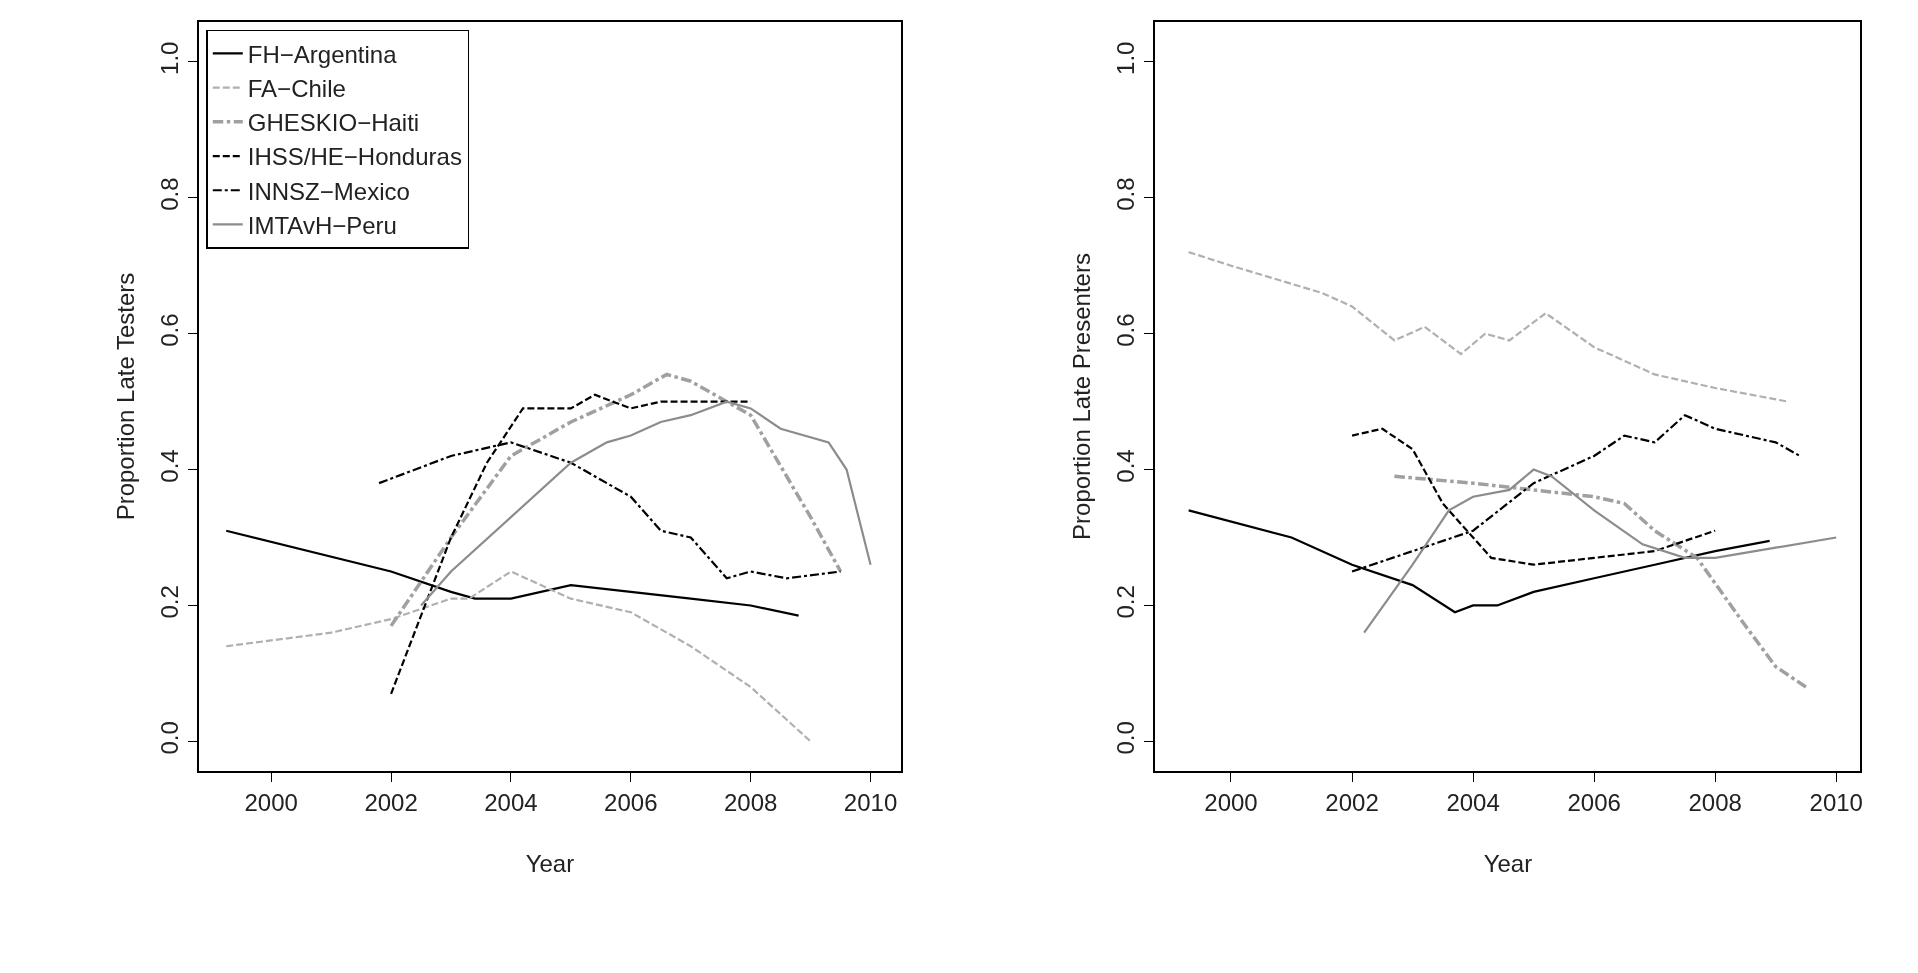  I want to click on legend-label: FH−Argentina, so click(322, 54).